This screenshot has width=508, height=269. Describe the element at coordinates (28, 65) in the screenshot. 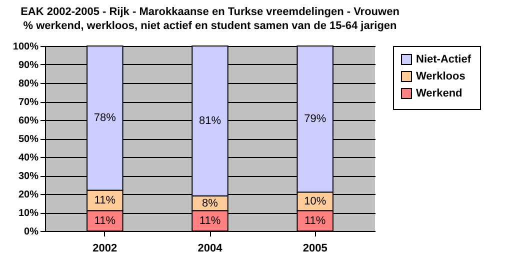

I see `y-tick-label: 90%` at that location.